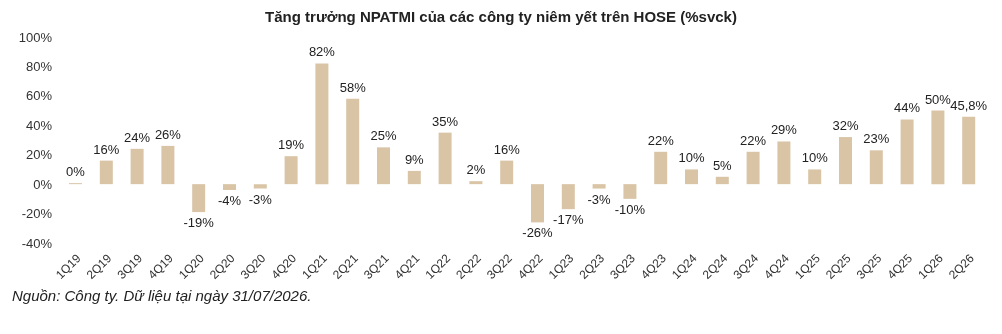 The image size is (1002, 334). What do you see at coordinates (162, 295) in the screenshot?
I see `text: Nguồn: Công ty. Dữ liệu tại ngày 31/07/2026.` at bounding box center [162, 295].